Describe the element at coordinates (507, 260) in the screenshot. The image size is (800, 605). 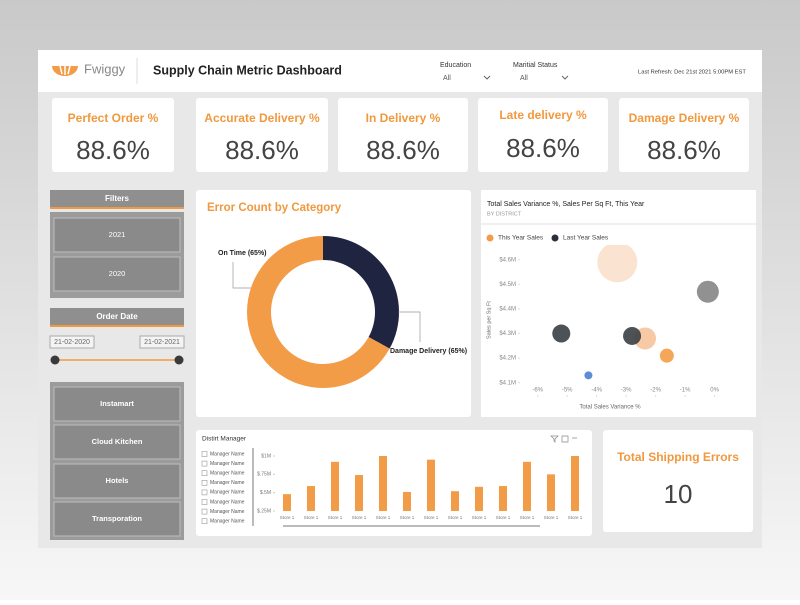
I see `y-tick-label: $4.6M` at that location.